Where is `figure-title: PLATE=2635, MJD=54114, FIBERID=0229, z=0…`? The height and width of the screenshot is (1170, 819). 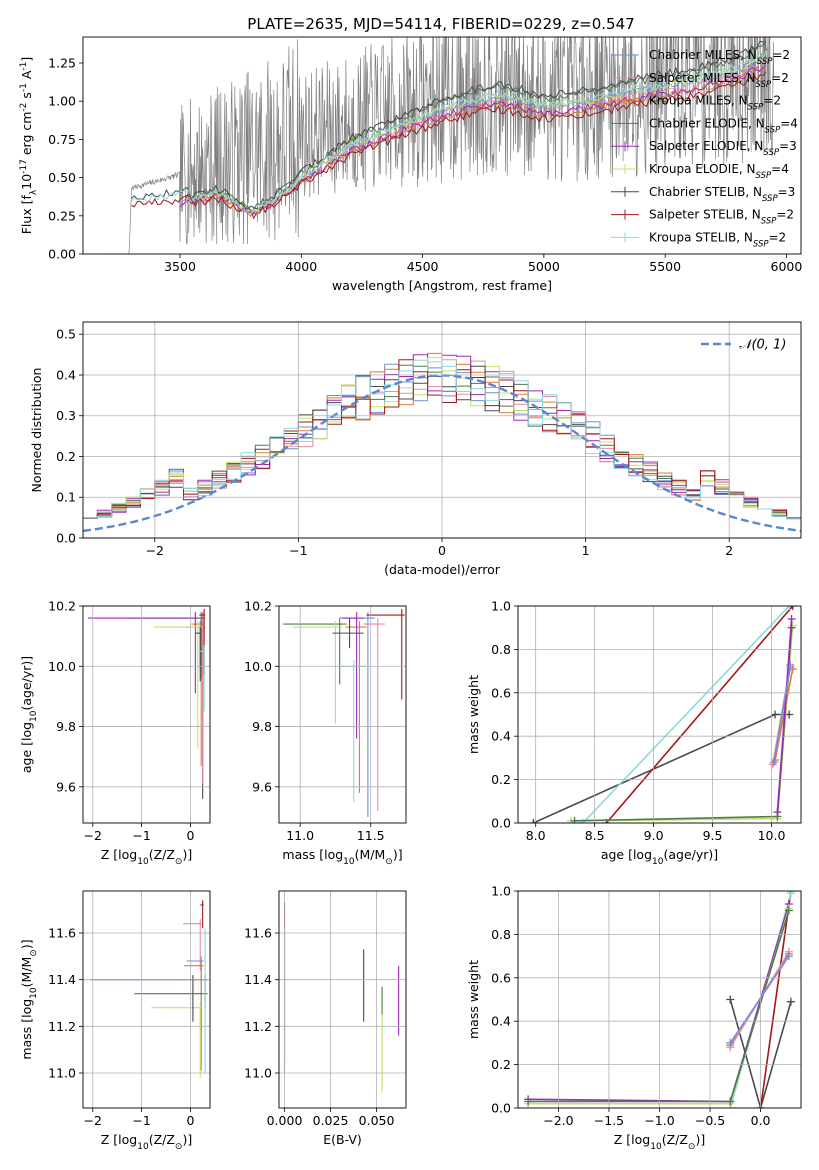
figure-title: PLATE=2635, MJD=54114, FIBERID=0229, z=0… is located at coordinates (440, 24).